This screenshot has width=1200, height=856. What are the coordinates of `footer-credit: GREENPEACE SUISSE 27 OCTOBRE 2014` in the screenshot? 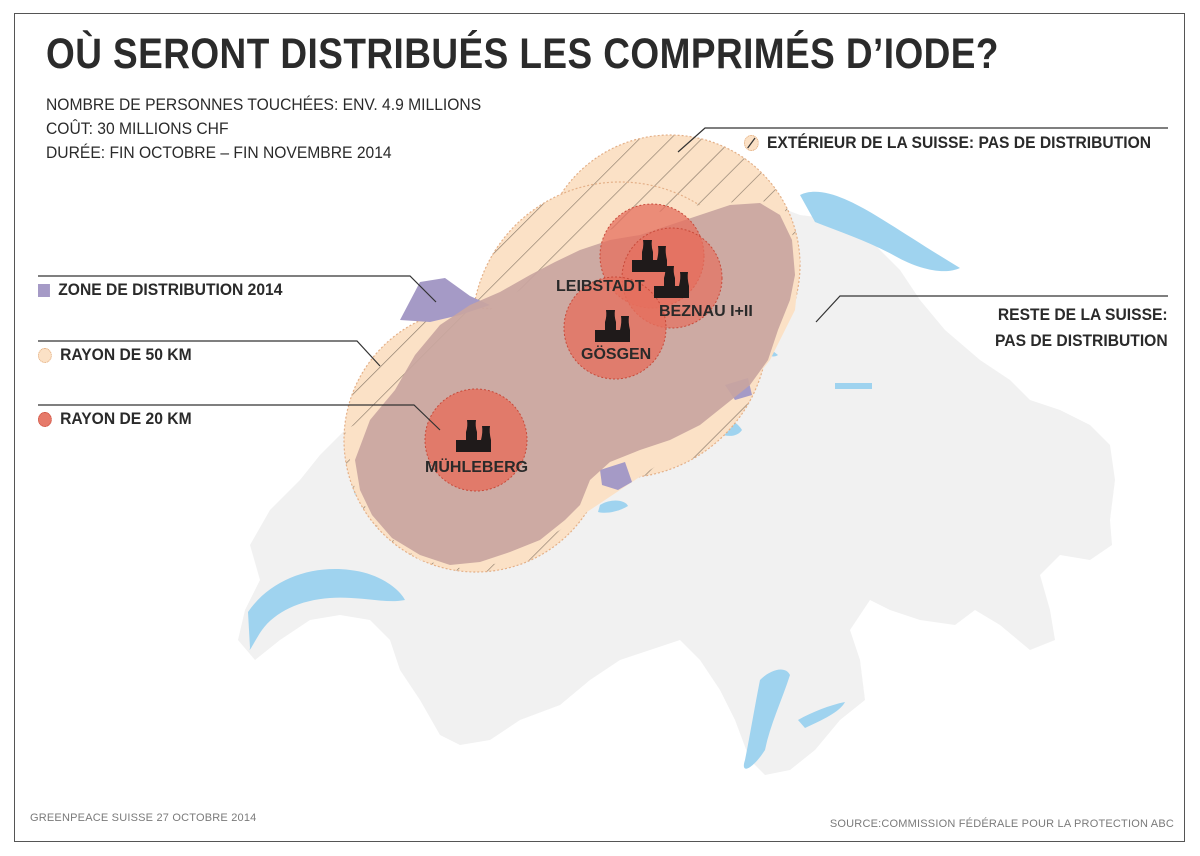 It's located at (143, 818).